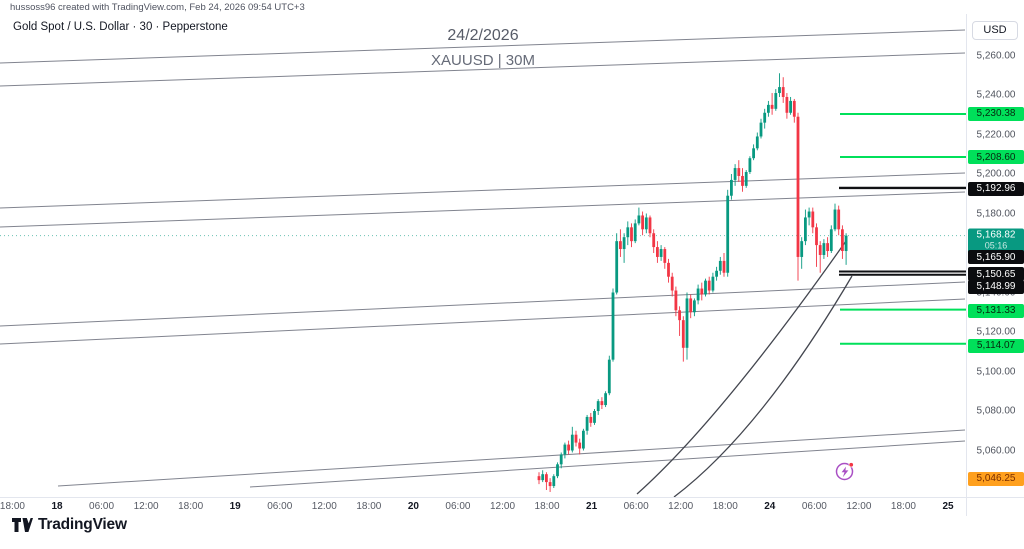 Image resolution: width=1024 pixels, height=549 pixels. I want to click on time-axis-day-label: 18, so click(57, 506).